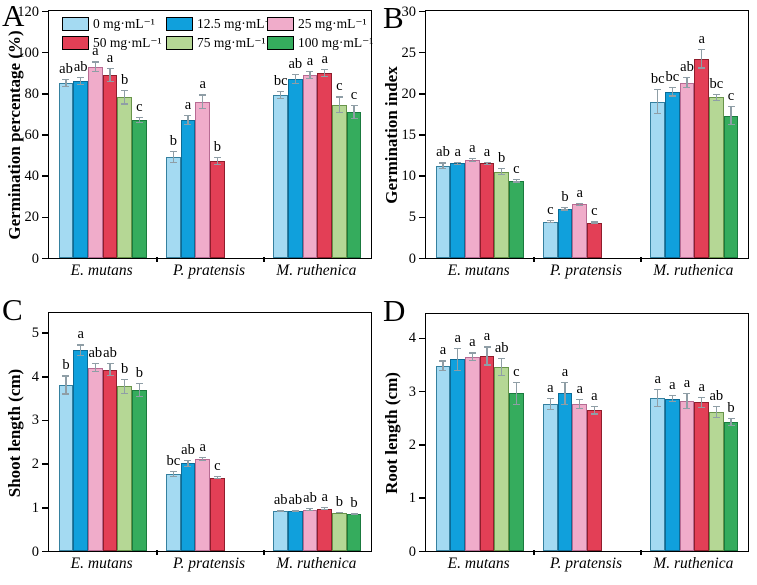 This screenshot has width=757, height=585. What do you see at coordinates (422, 551) in the screenshot?
I see `y-tick-D` at bounding box center [422, 551].